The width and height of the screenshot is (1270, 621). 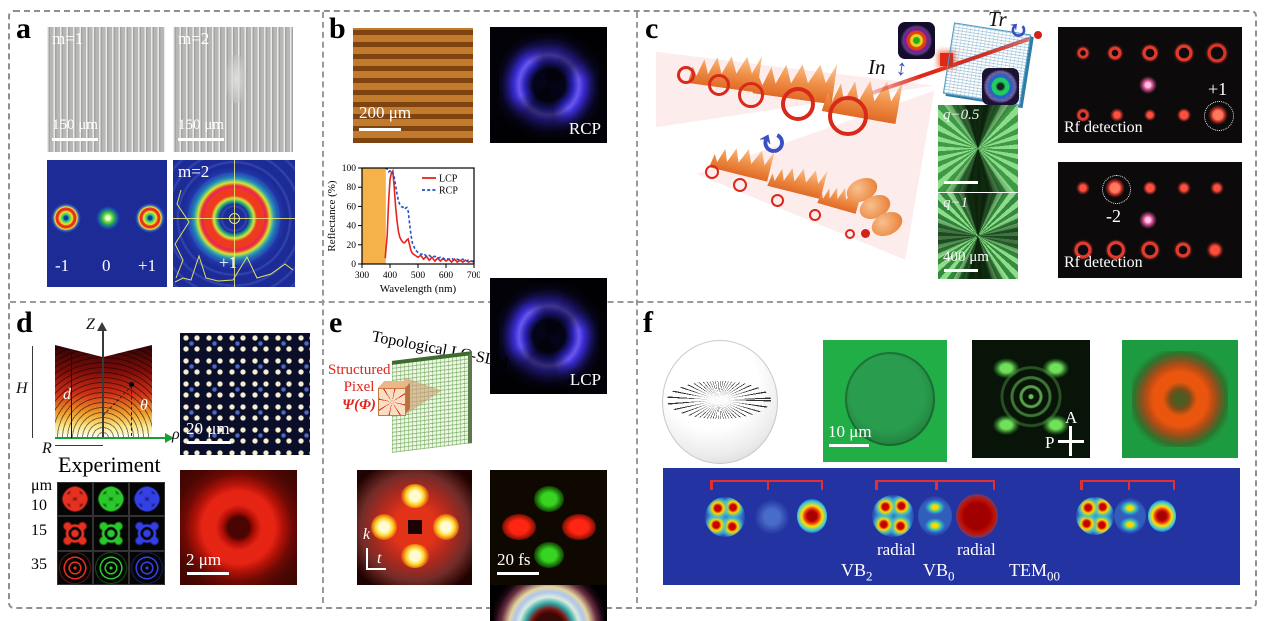 What do you see at coordinates (62, 265) in the screenshot?
I see `order-minus1: -1` at bounding box center [62, 265].